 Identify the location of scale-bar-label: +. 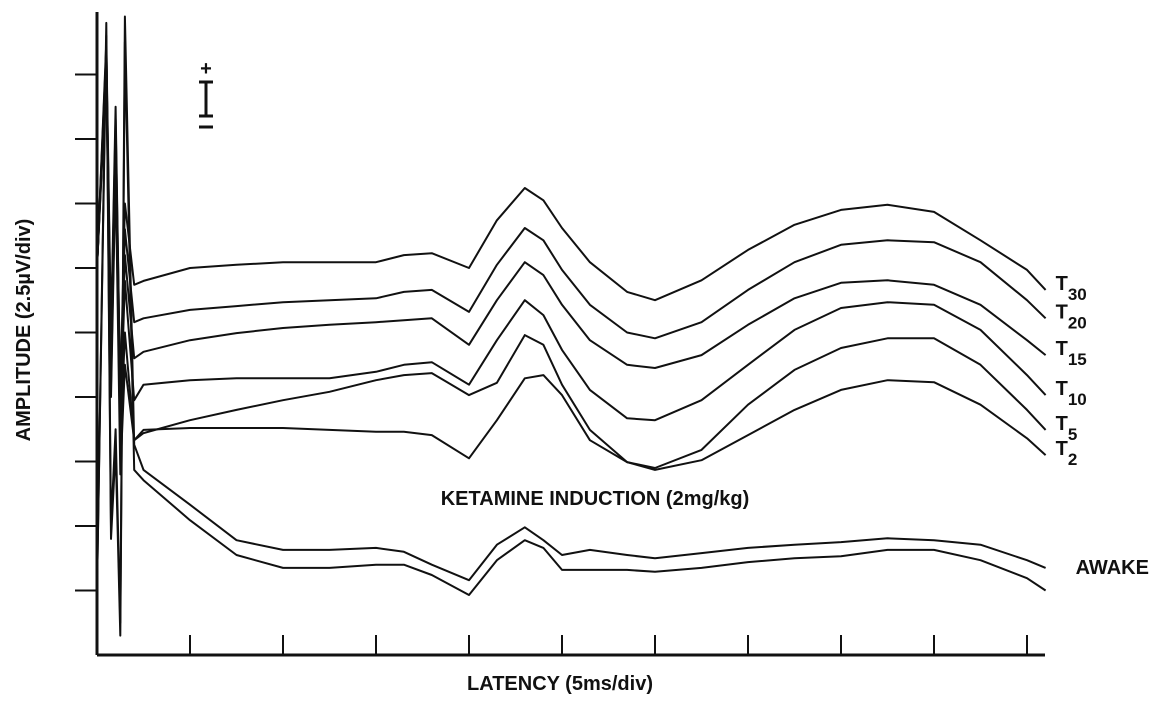
(206, 69).